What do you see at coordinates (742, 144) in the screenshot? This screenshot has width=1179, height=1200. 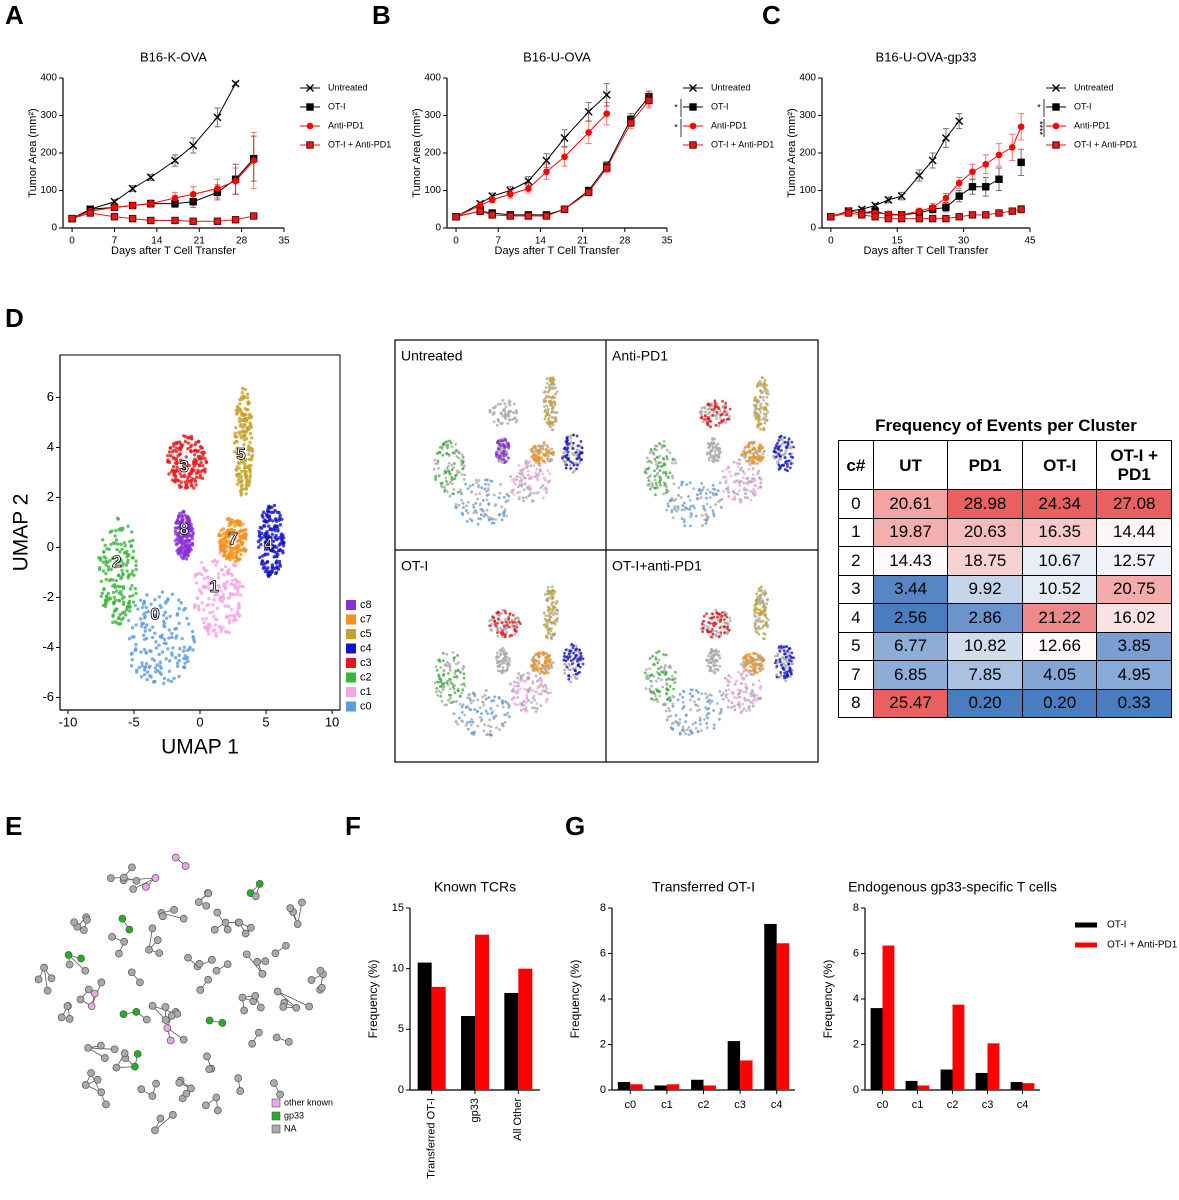 I see `legend-label: OT-I + Anti-PD1` at bounding box center [742, 144].